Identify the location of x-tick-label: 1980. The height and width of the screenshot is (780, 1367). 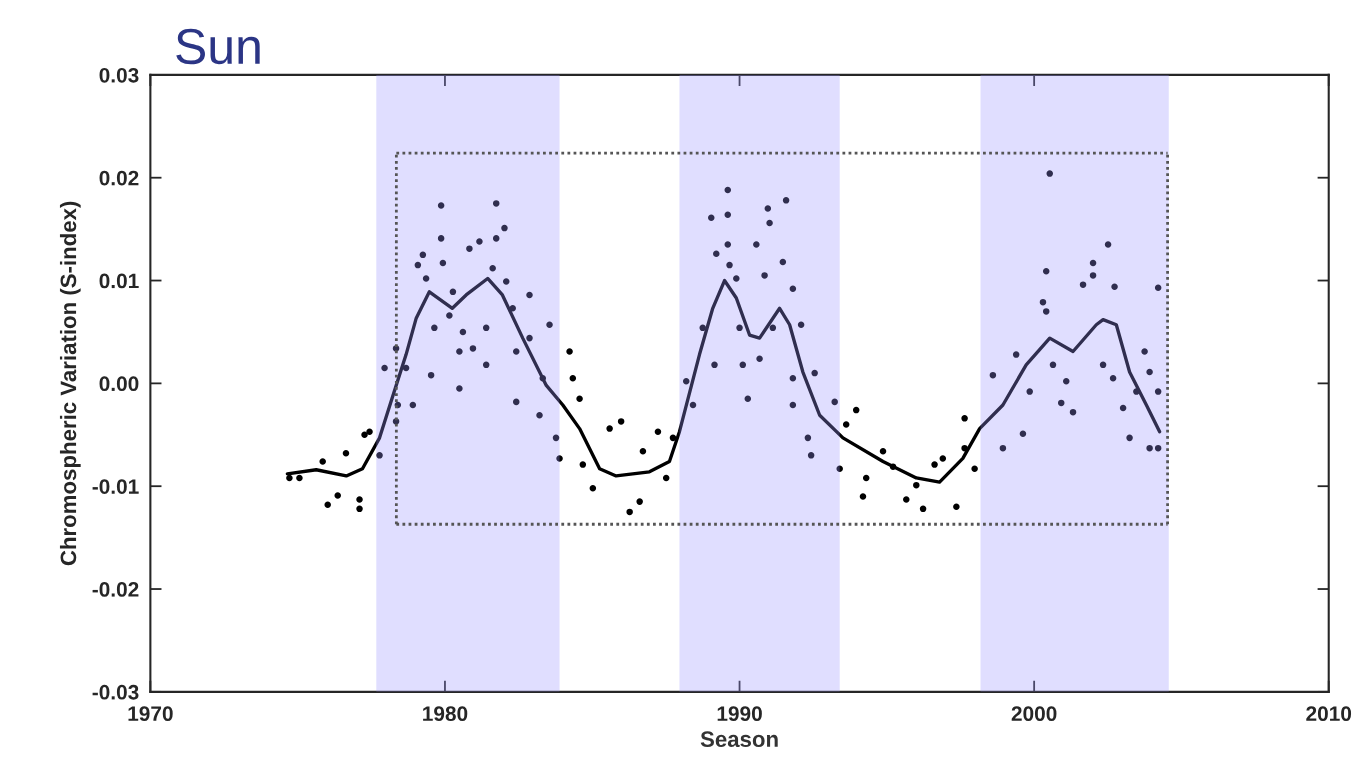
(445, 714).